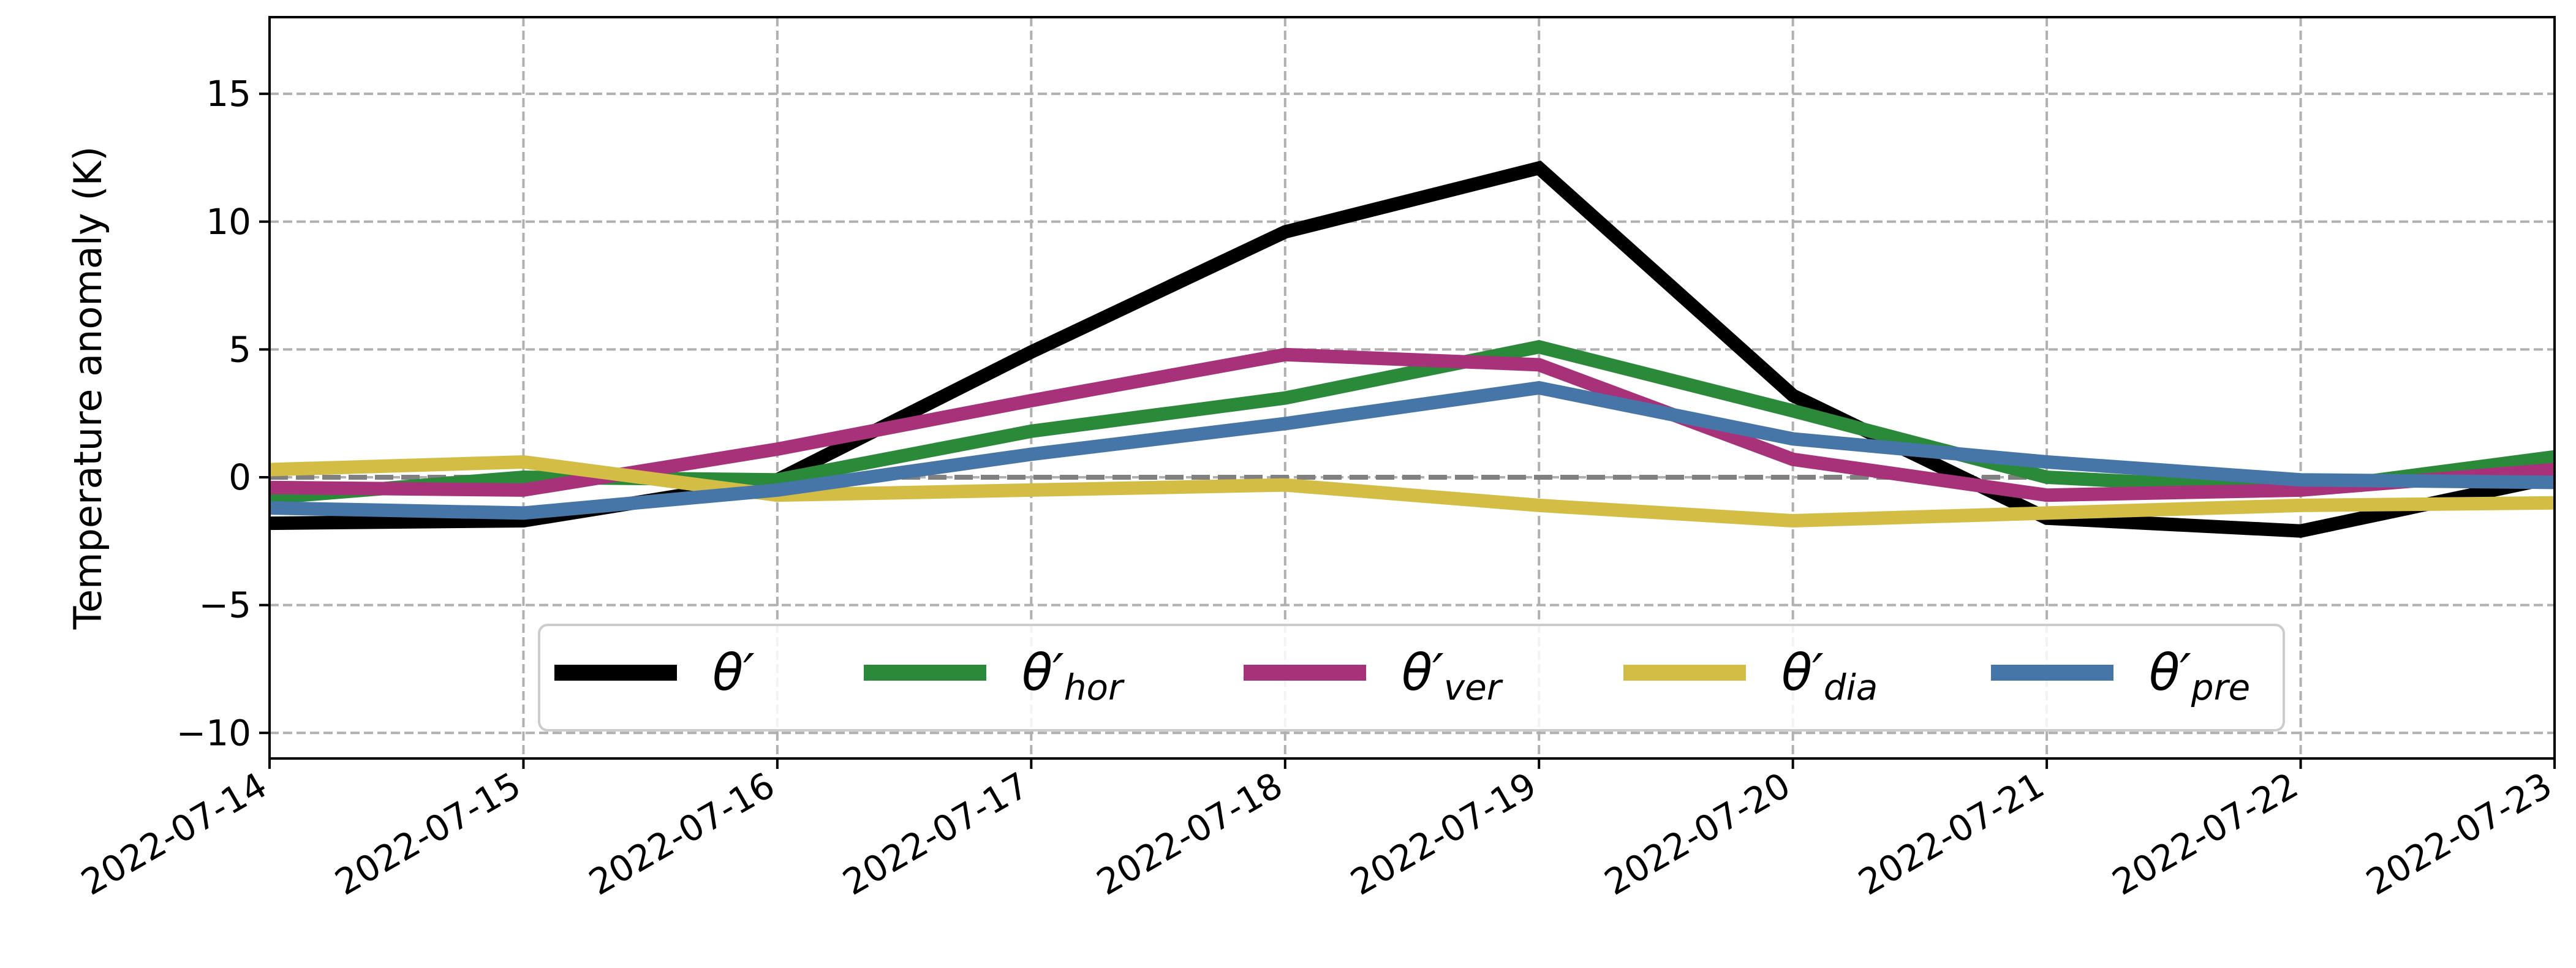 The image size is (2576, 968). Describe the element at coordinates (1951, 834) in the screenshot. I see `x-tick-label: 2022-07-21` at that location.